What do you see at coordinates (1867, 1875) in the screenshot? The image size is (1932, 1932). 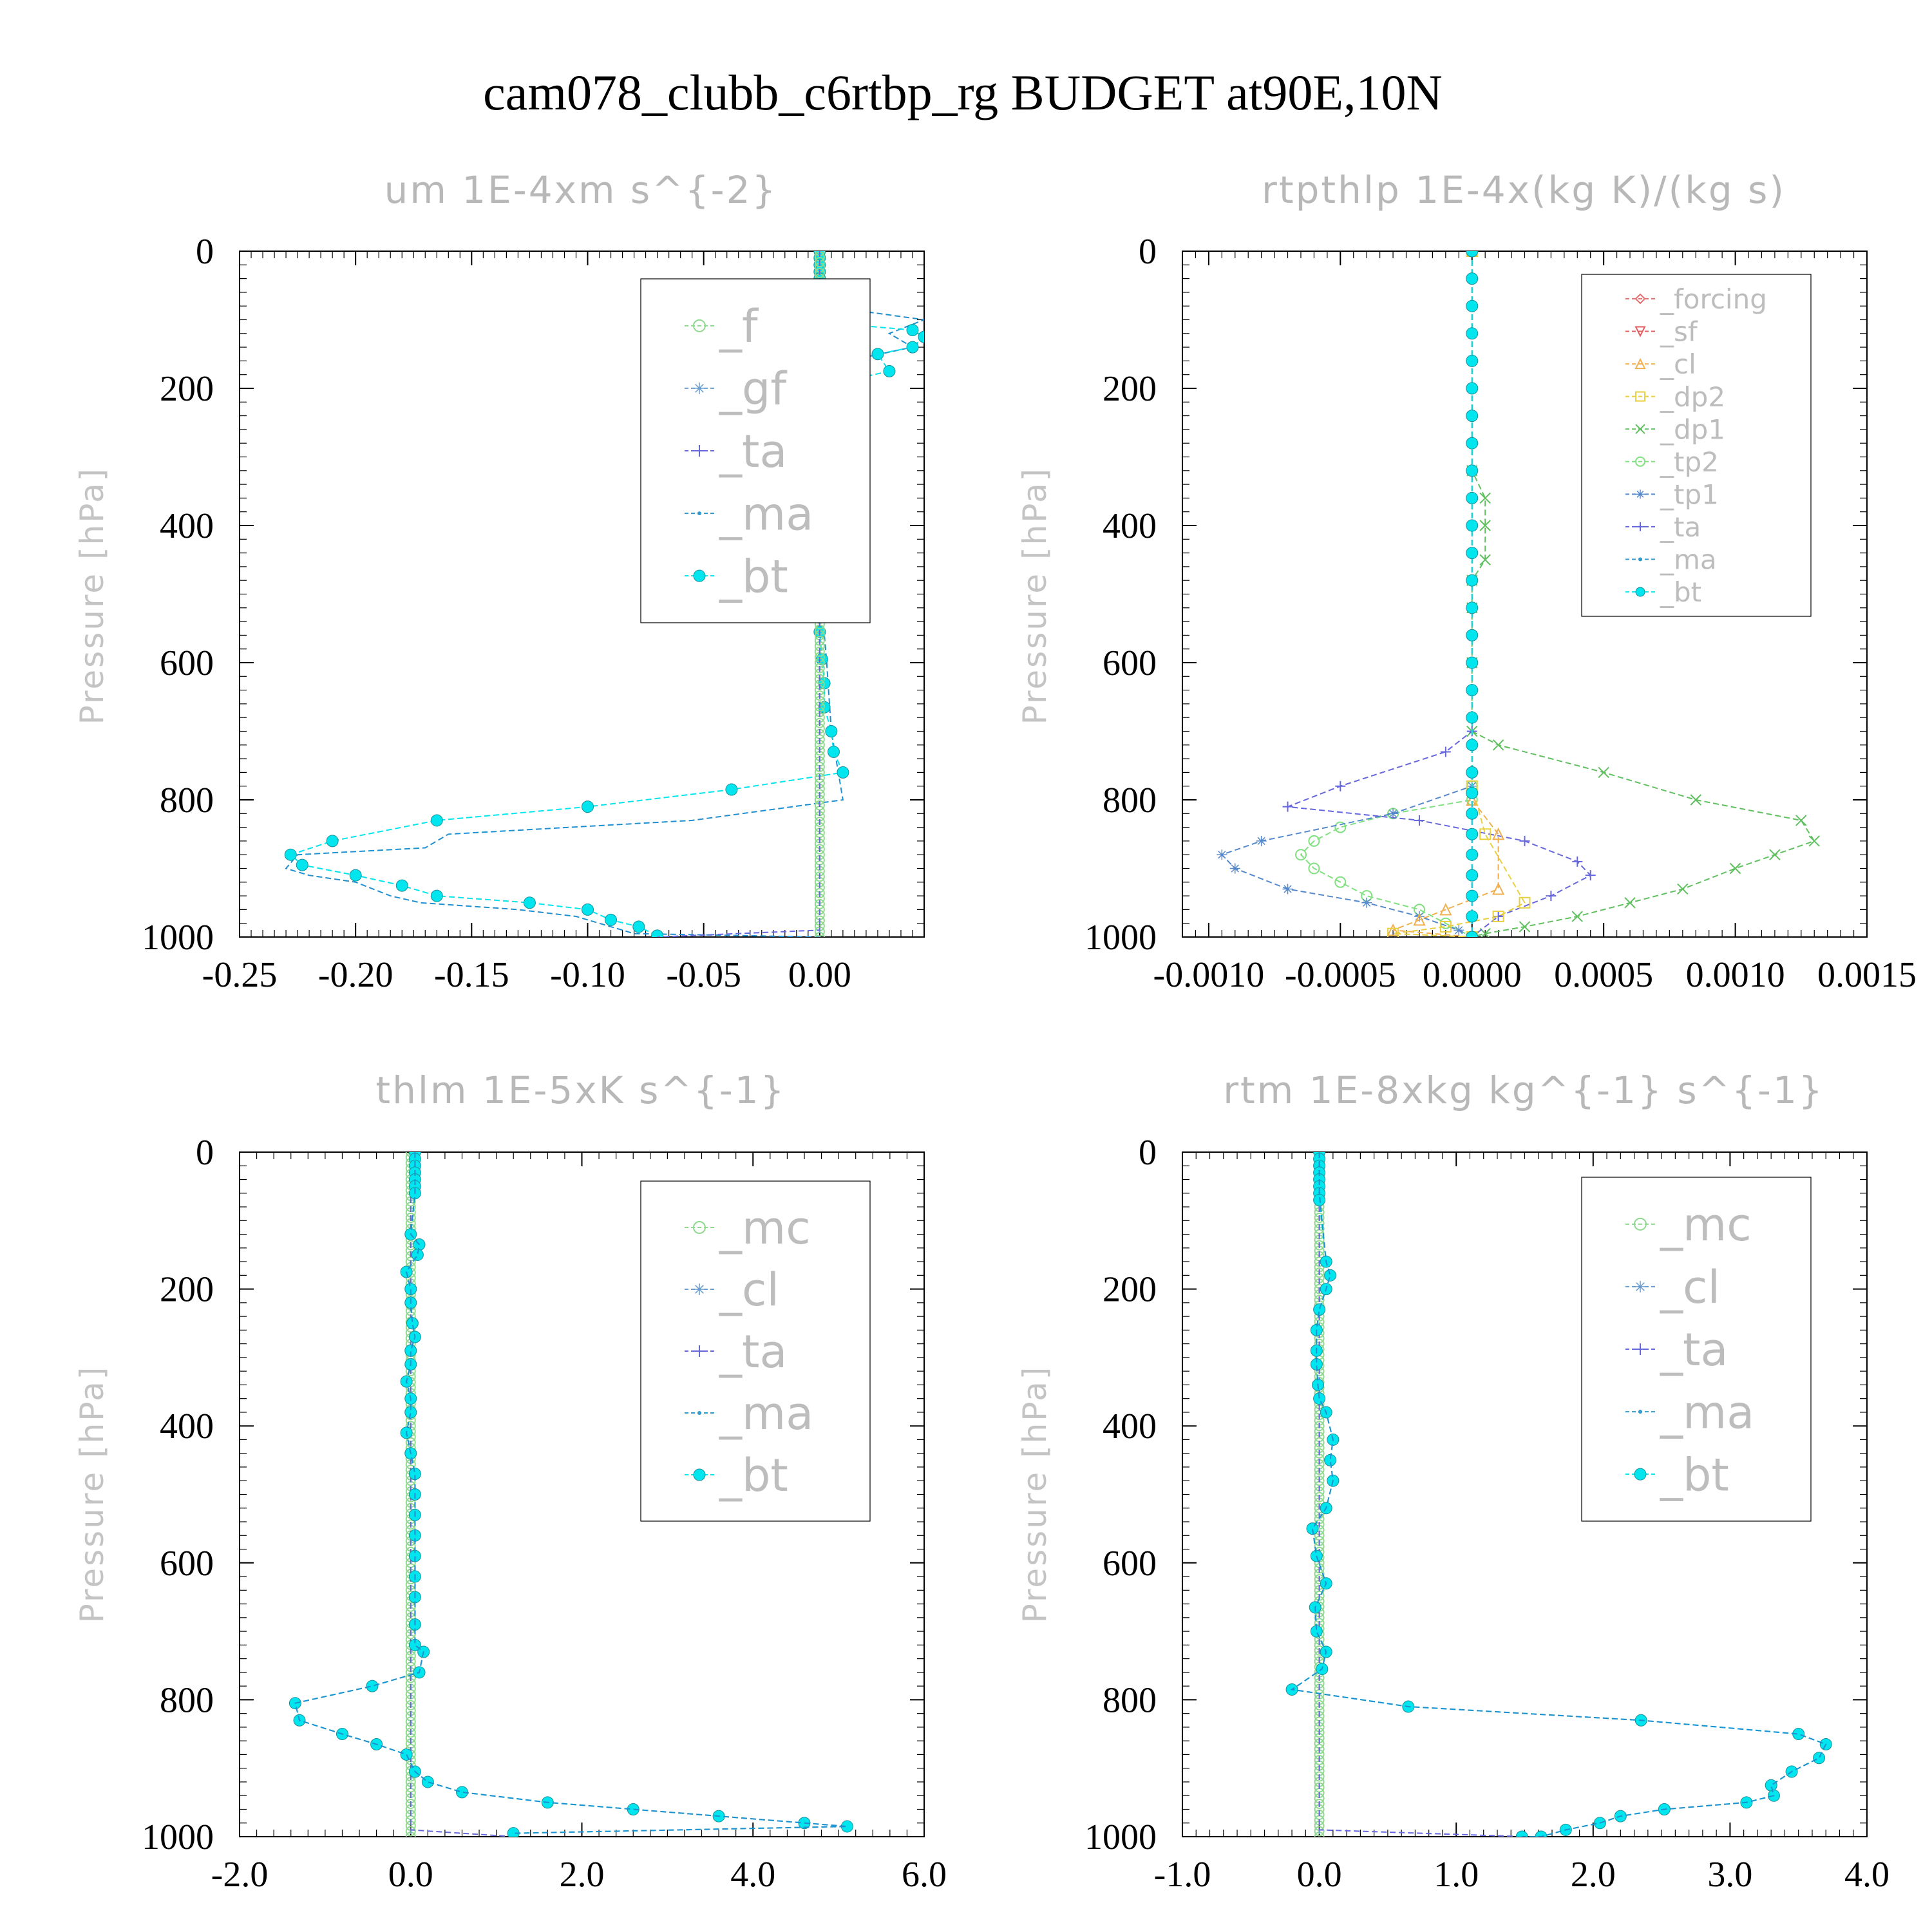 I see `x-tick-label: 4.0` at bounding box center [1867, 1875].